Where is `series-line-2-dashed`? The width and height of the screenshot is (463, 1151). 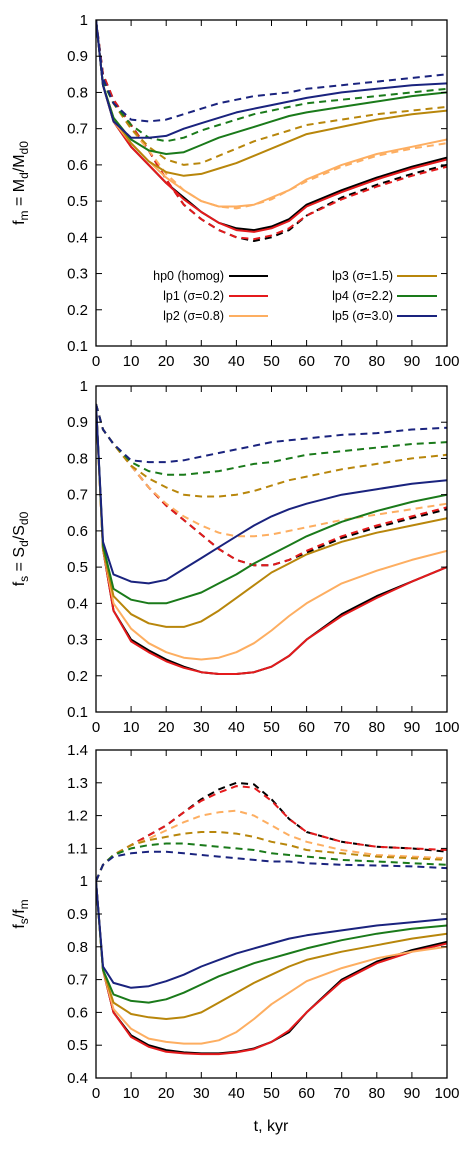
series-line-2-dashed is located at coordinates (271, 131).